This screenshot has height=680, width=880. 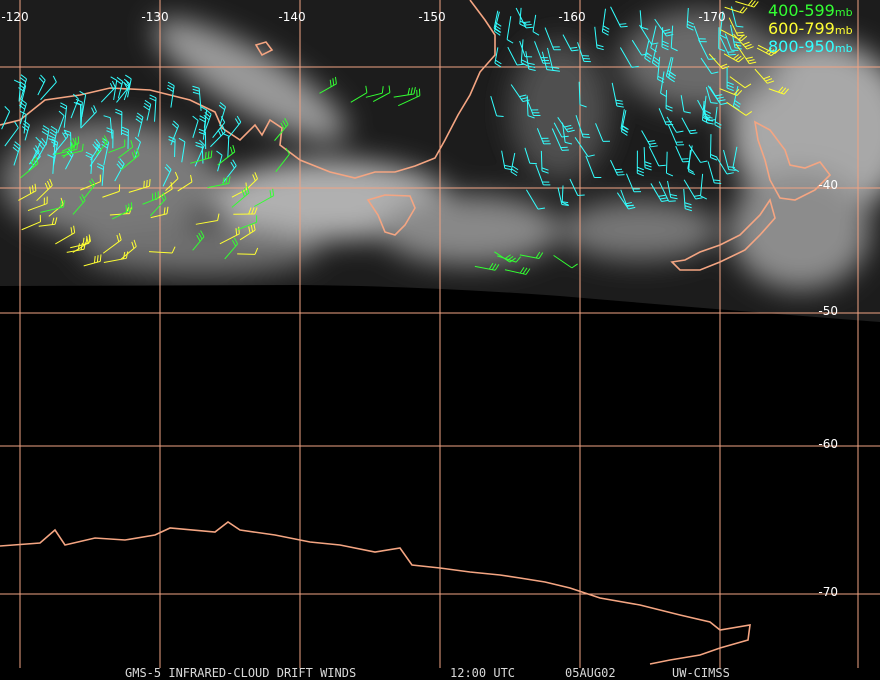 I want to click on legend-entry: 400-599mb, so click(x=810, y=10).